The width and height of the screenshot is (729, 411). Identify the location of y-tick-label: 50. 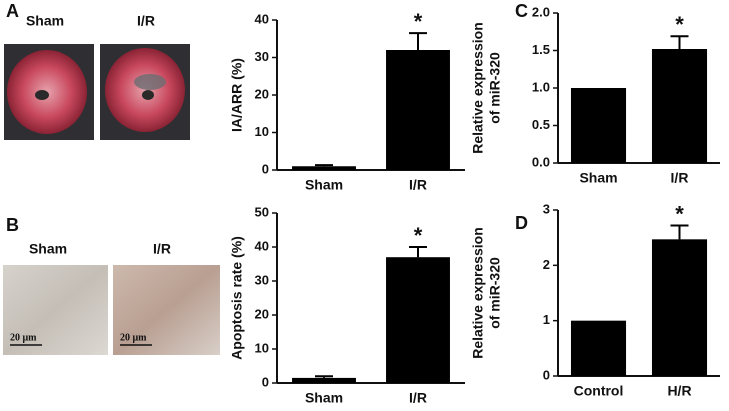
(262, 211).